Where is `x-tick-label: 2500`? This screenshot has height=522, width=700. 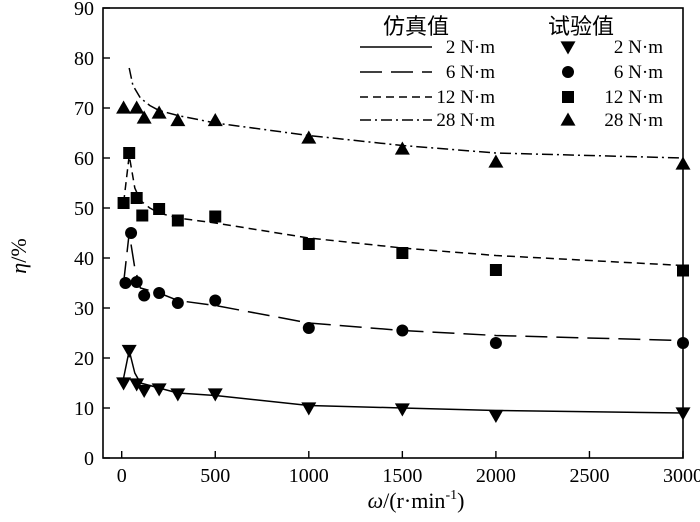
x-tick-label: 2500 is located at coordinates (589, 476).